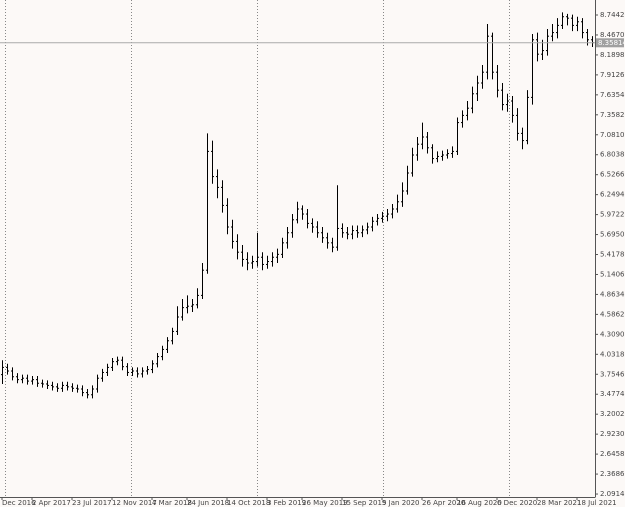  Describe the element at coordinates (612, 55) in the screenshot. I see `y-tick-label: 8.18980` at that location.